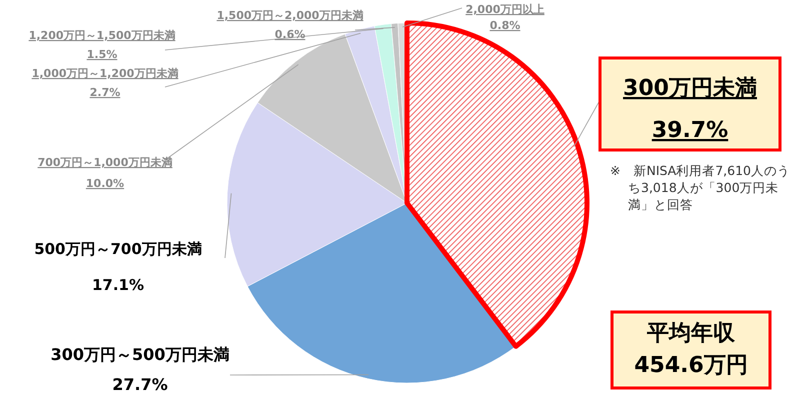 This screenshot has height=398, width=800. Describe the element at coordinates (140, 384) in the screenshot. I see `data-label: 27.7%` at that location.